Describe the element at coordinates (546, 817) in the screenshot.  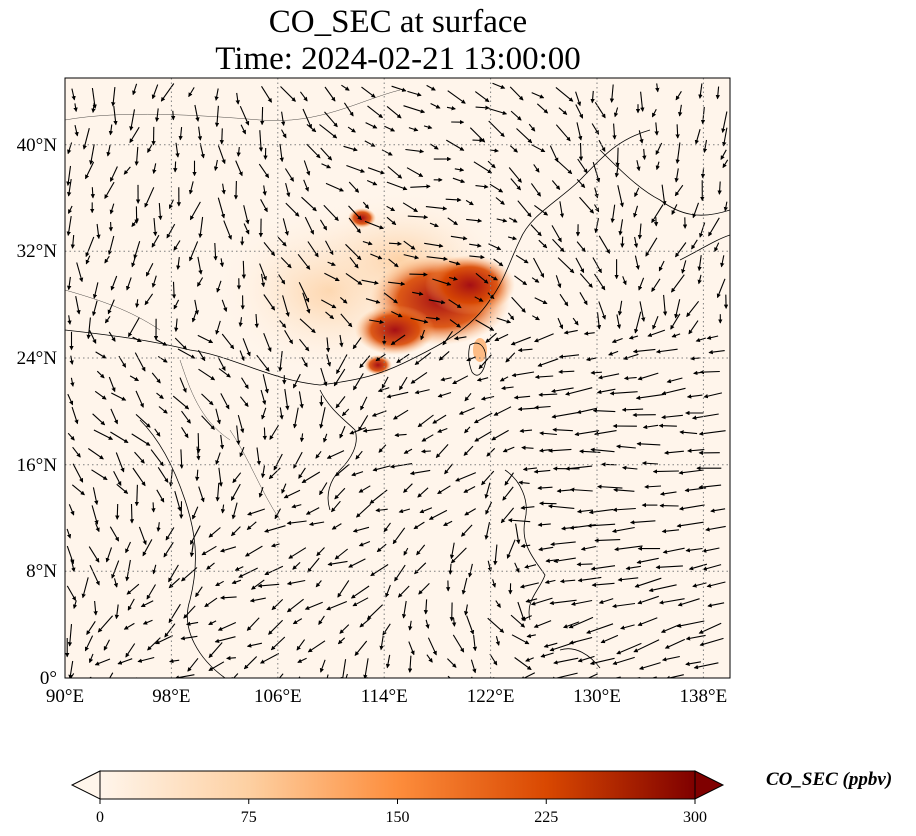
I see `colorbar-tick-3: 225` at that location.